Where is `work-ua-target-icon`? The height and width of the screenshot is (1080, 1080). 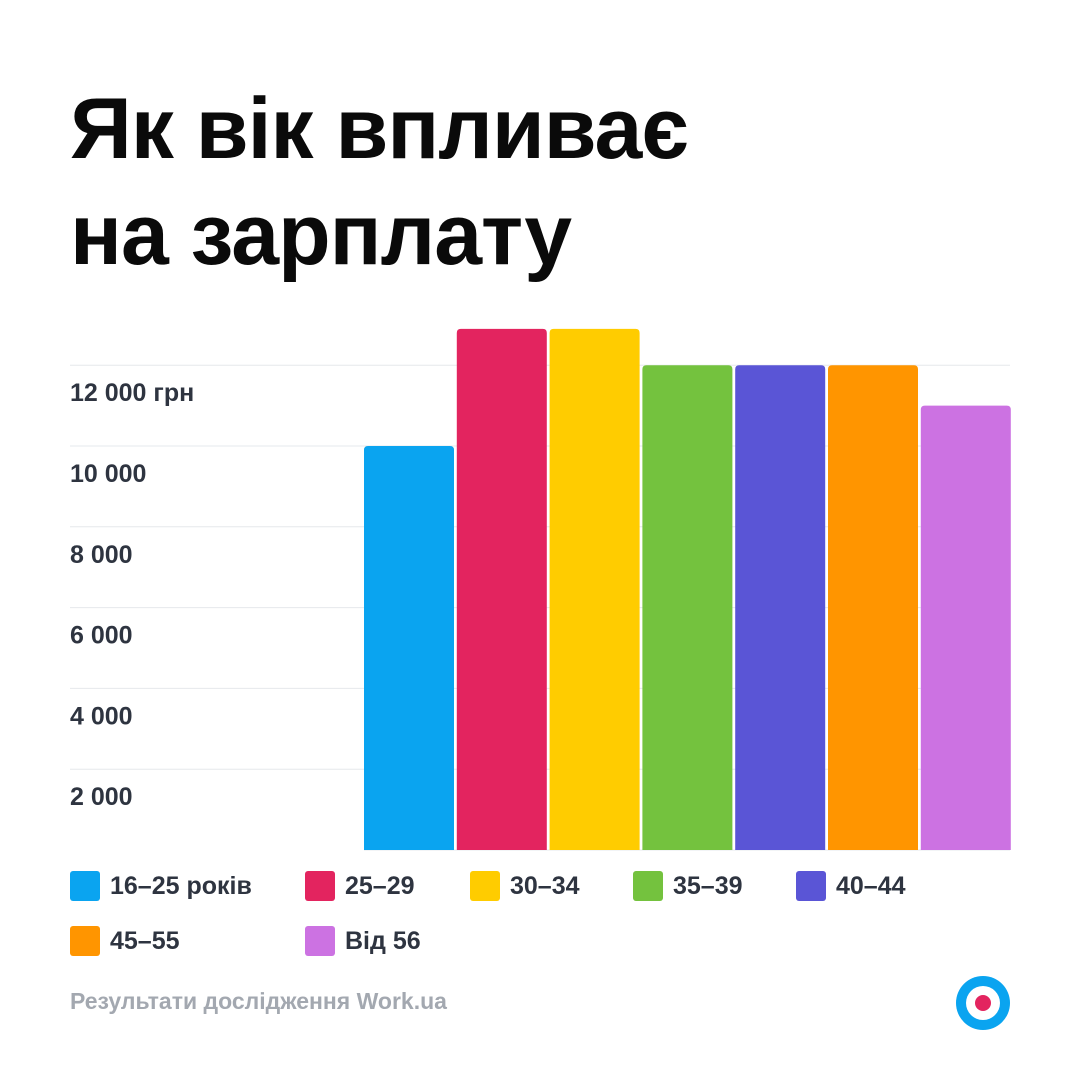 work-ua-target-icon is located at coordinates (983, 1003).